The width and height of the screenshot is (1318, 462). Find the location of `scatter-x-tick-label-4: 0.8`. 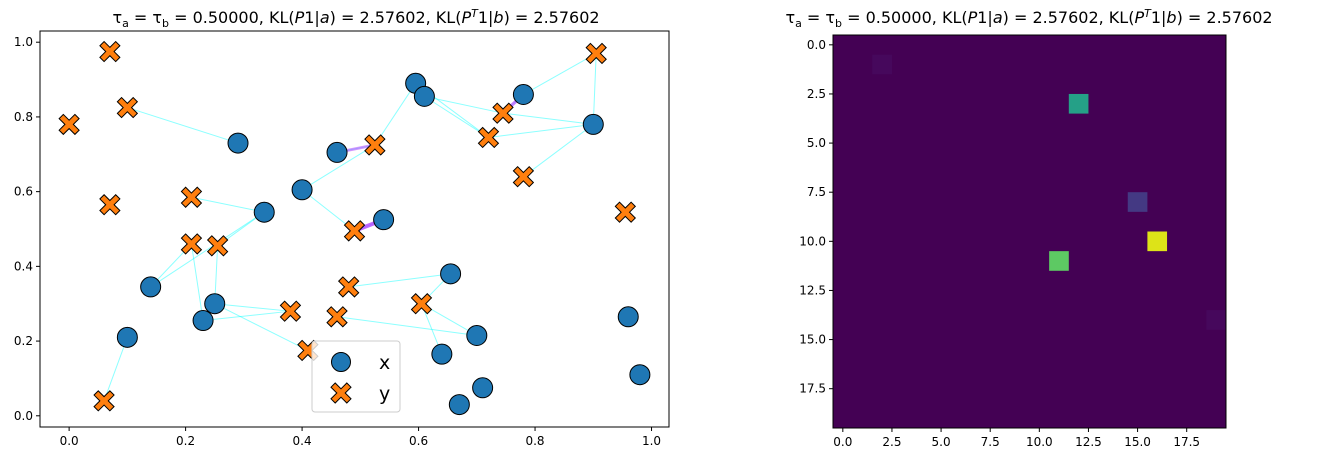

scatter-x-tick-label-4: 0.8 is located at coordinates (534, 441).